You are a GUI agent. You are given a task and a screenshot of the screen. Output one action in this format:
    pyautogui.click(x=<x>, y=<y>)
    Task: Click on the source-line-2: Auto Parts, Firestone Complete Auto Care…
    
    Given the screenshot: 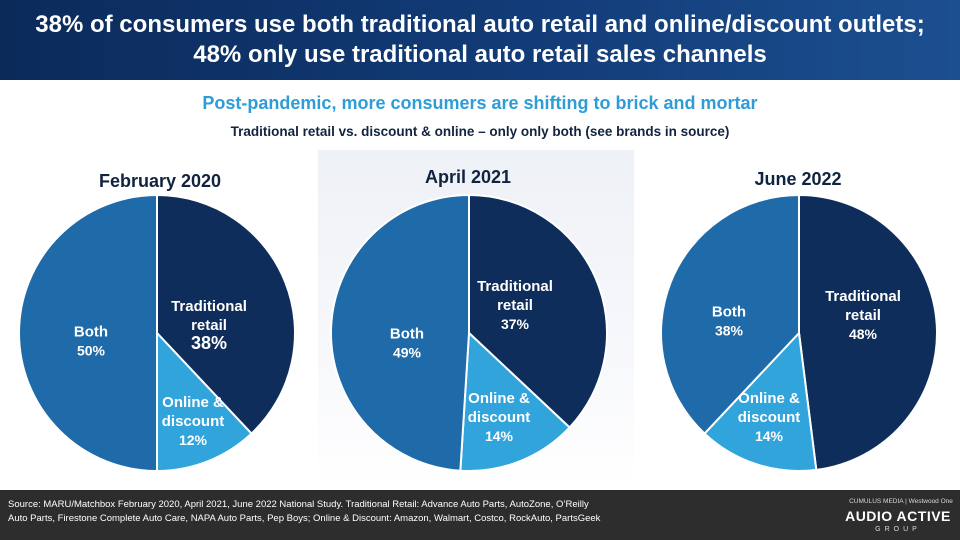 What is the action you would take?
    pyautogui.click(x=304, y=518)
    